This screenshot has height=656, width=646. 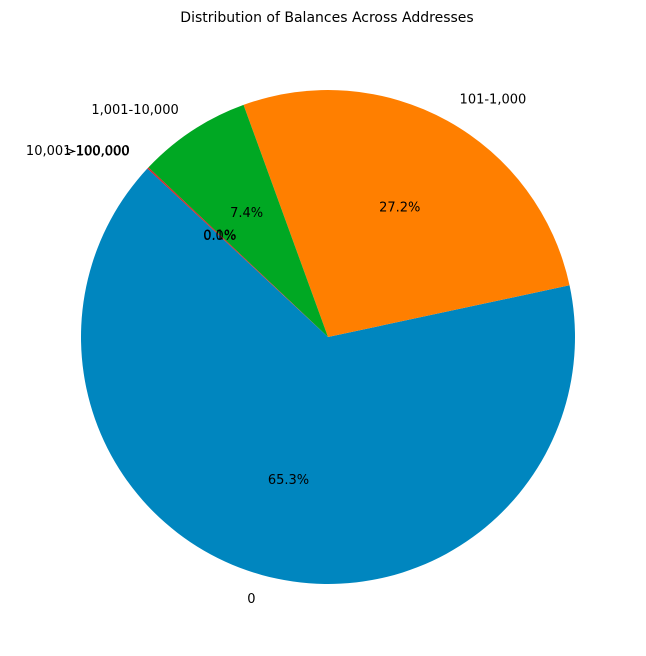 I want to click on pct-label-101-1-000: 27.2%, so click(x=399, y=207).